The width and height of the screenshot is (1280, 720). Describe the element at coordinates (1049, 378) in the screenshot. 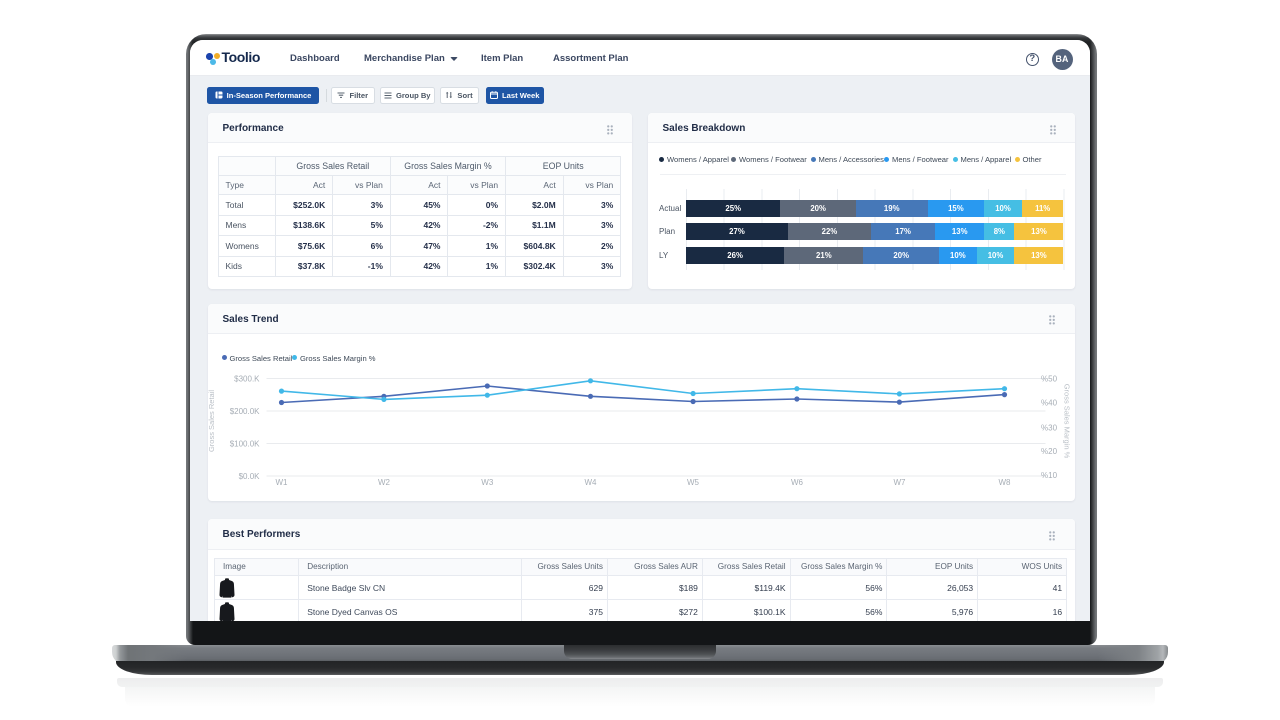

I see `svg-text: %50` at that location.